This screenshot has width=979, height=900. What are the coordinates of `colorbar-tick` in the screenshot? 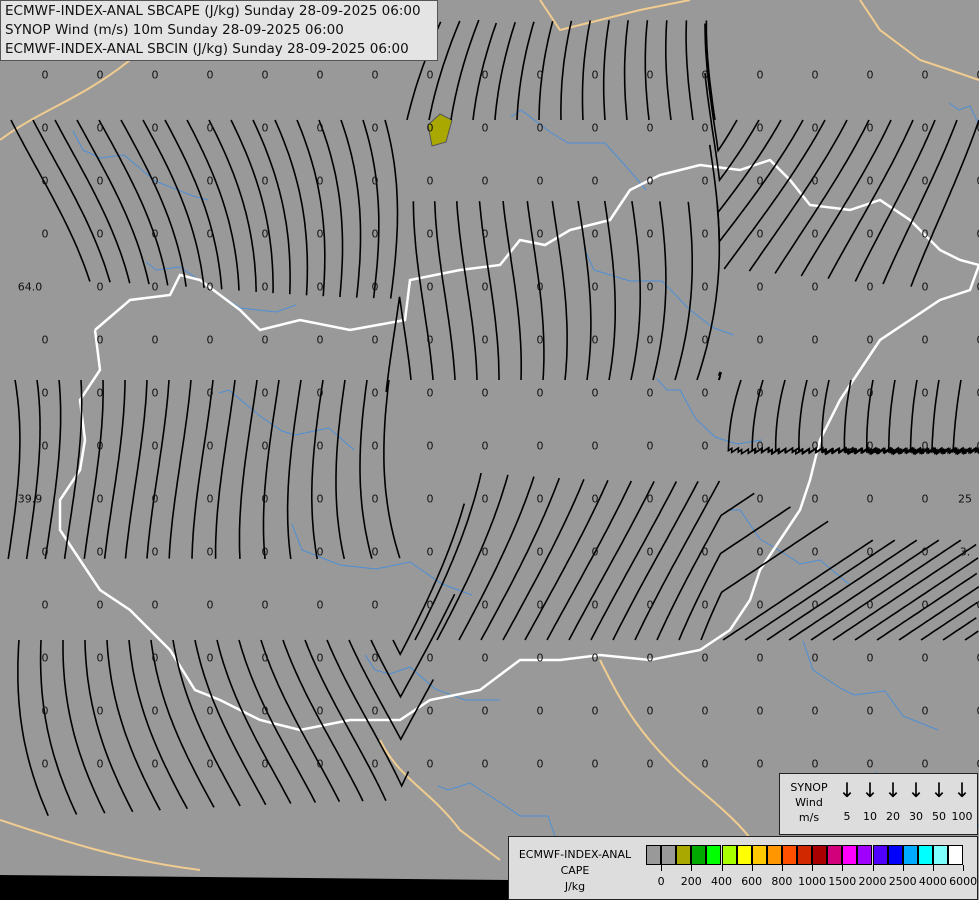 It's located at (752, 868).